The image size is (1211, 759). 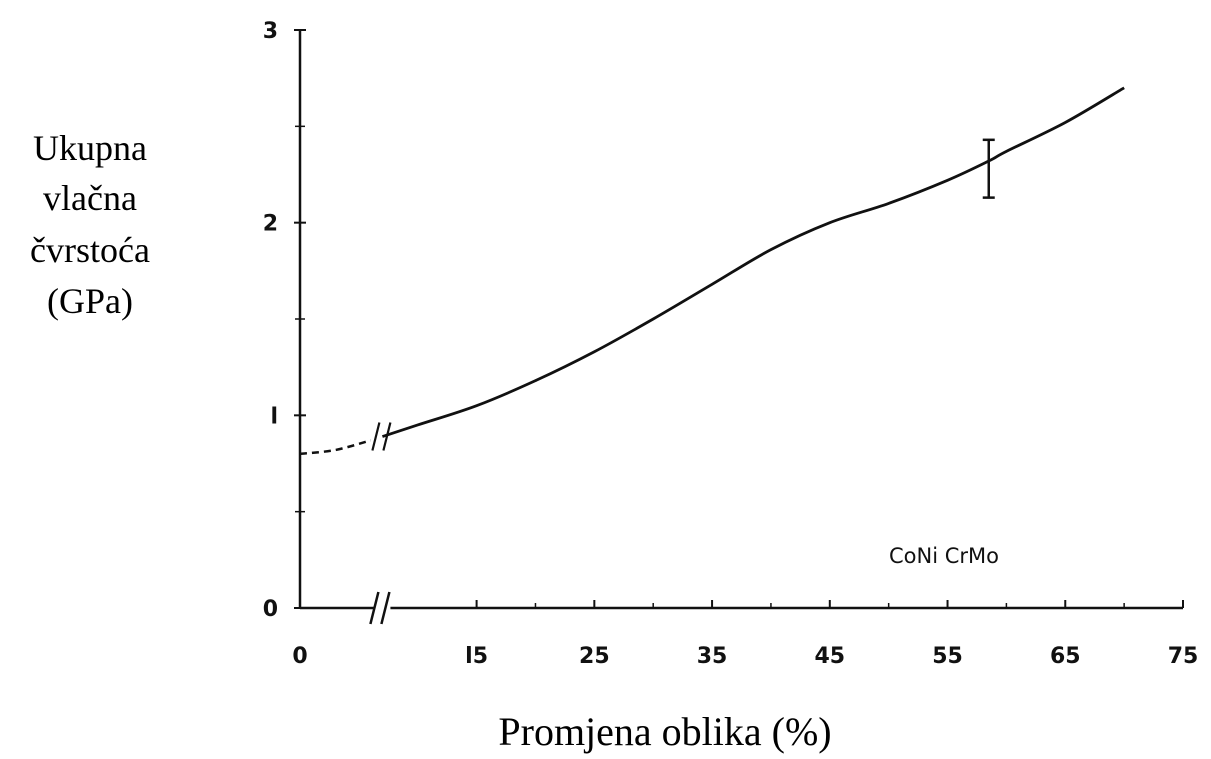 I want to click on y-axis-label-line: Ukupna, so click(x=90, y=148).